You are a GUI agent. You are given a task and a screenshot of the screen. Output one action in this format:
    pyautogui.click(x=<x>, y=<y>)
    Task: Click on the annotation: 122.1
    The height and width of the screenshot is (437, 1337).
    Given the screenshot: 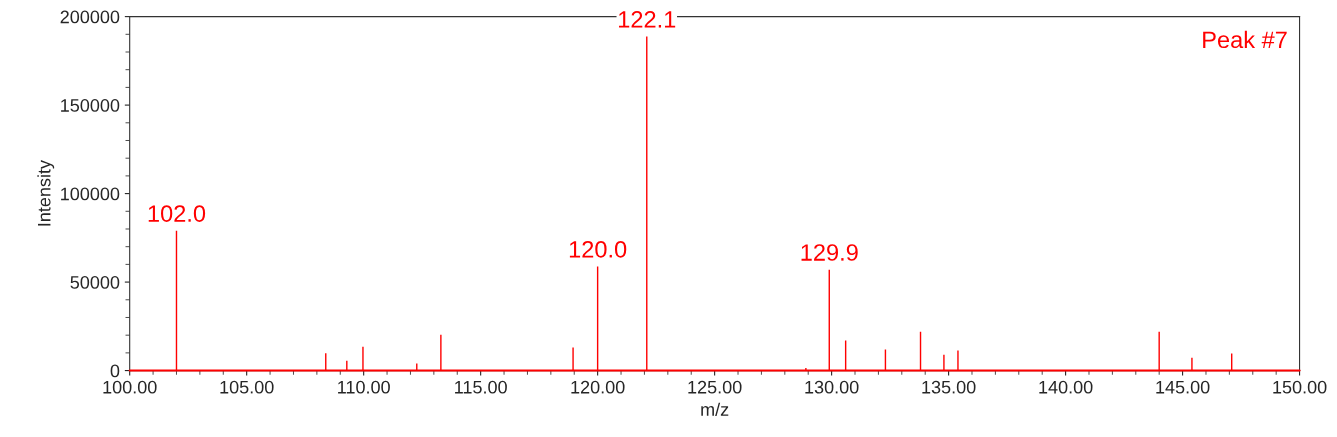 What is the action you would take?
    pyautogui.click(x=647, y=19)
    